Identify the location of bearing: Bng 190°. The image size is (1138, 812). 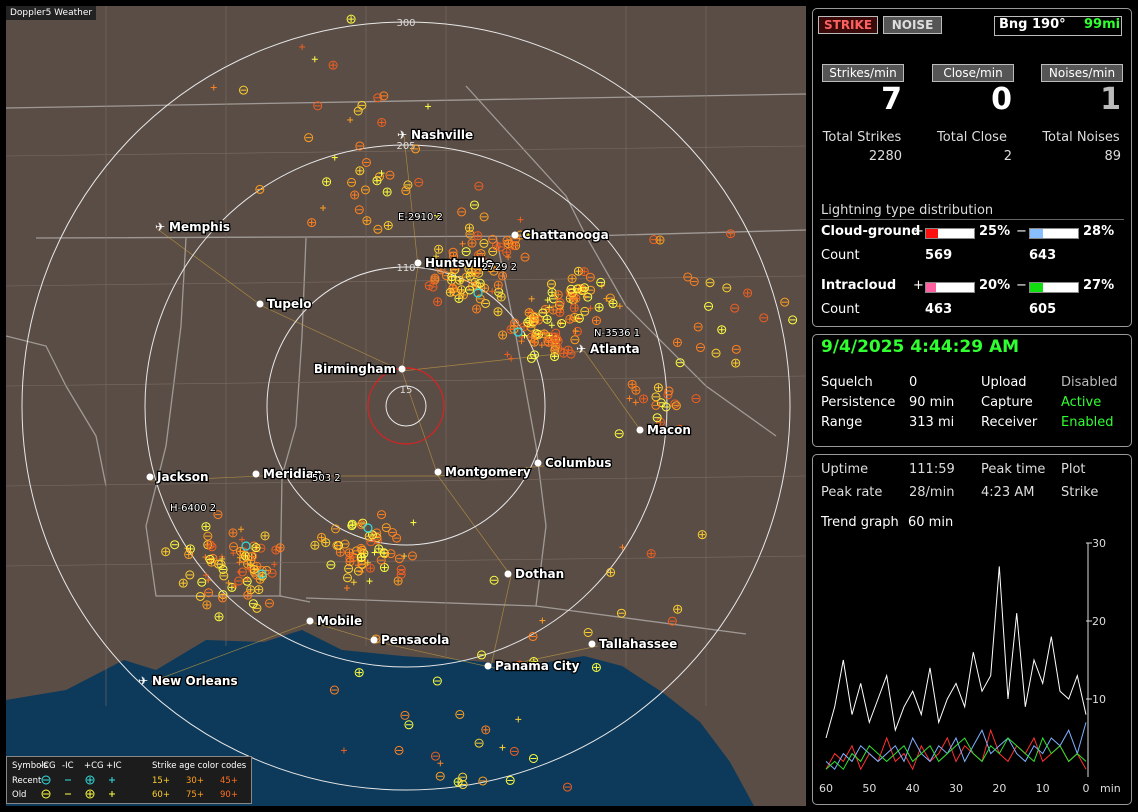
(1032, 24).